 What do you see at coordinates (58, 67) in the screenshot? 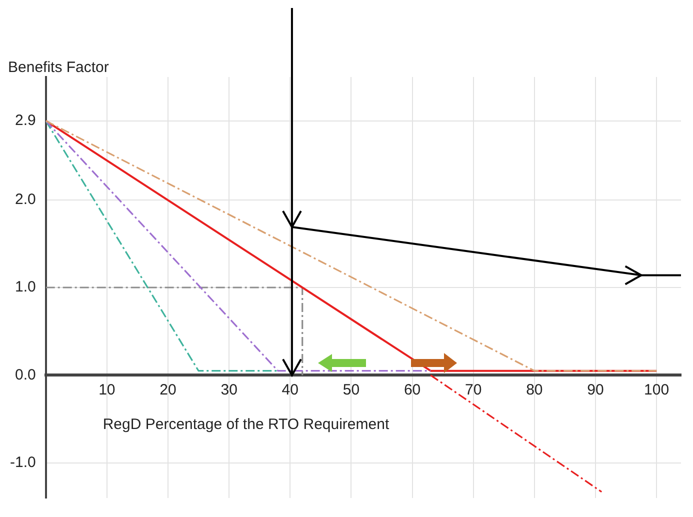
I see `y-axis-title: Benefits Factor` at bounding box center [58, 67].